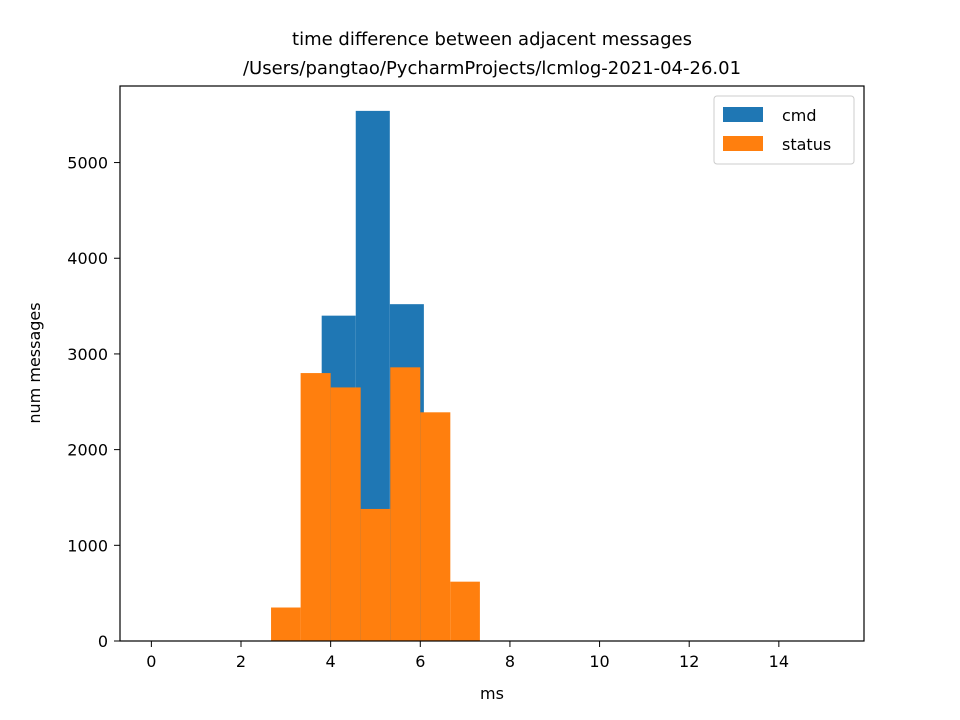 The image size is (960, 720). Describe the element at coordinates (510, 661) in the screenshot. I see `x-tick-label: 8` at that location.